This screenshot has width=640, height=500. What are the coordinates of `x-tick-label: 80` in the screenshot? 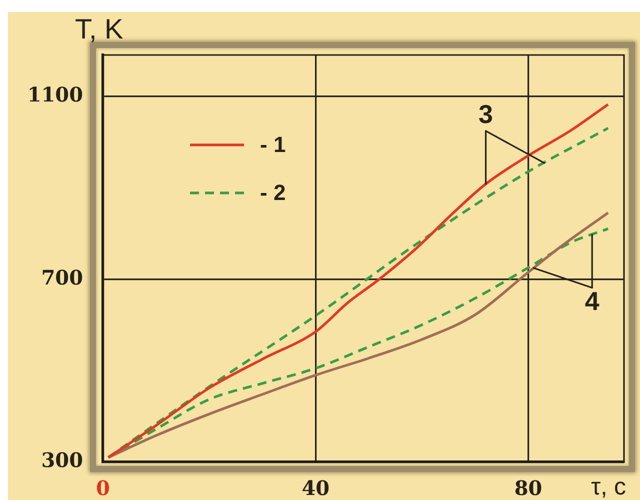 It's located at (528, 488).